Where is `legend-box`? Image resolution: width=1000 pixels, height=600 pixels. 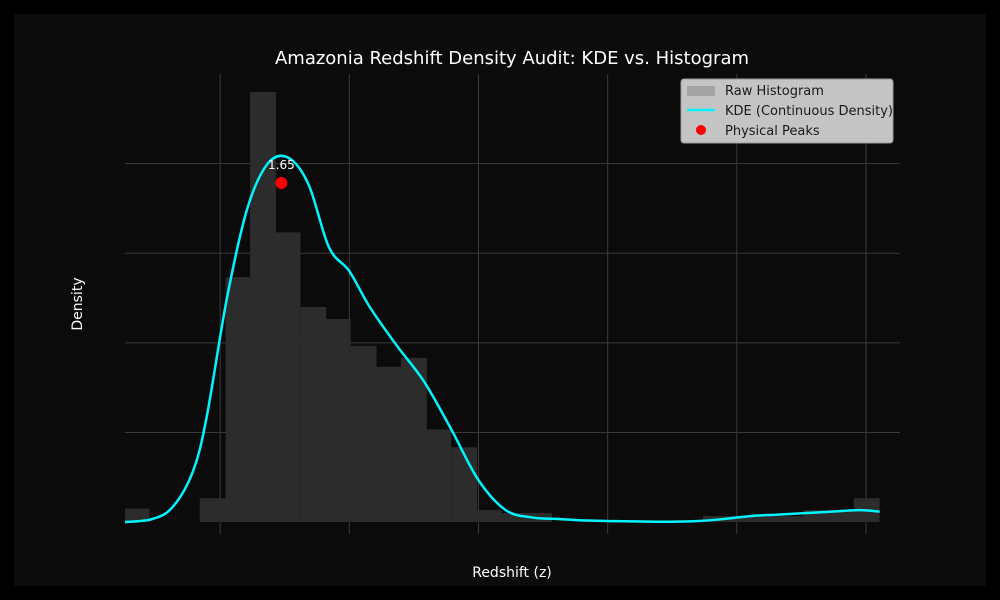 legend-box is located at coordinates (787, 111).